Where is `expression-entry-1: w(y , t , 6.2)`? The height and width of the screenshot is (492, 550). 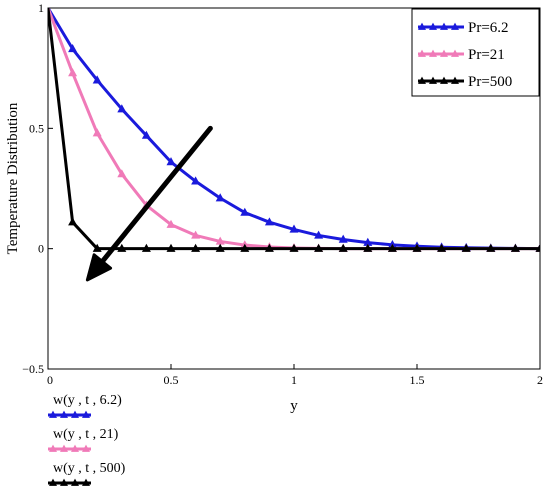 expression-entry-1: w(y , t , 6.2) is located at coordinates (85, 405).